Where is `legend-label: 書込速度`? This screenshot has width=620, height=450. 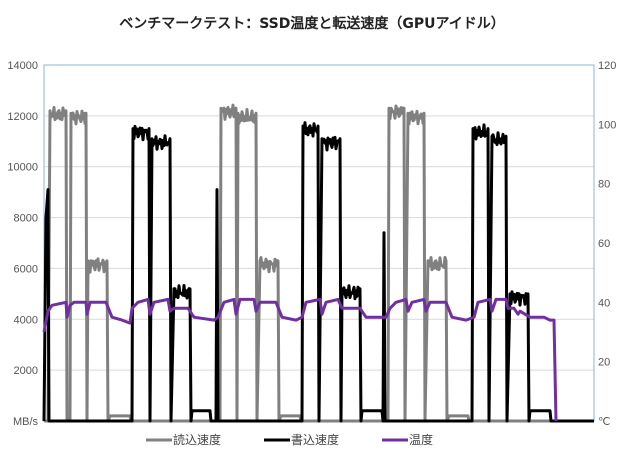 legend-label: 書込速度 is located at coordinates (315, 439).